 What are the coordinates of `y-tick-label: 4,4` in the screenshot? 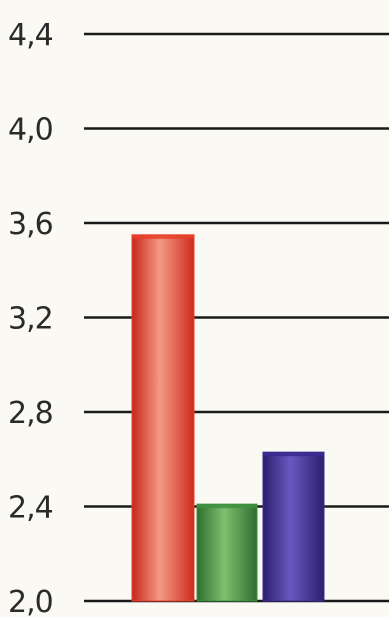 It's located at (30, 35).